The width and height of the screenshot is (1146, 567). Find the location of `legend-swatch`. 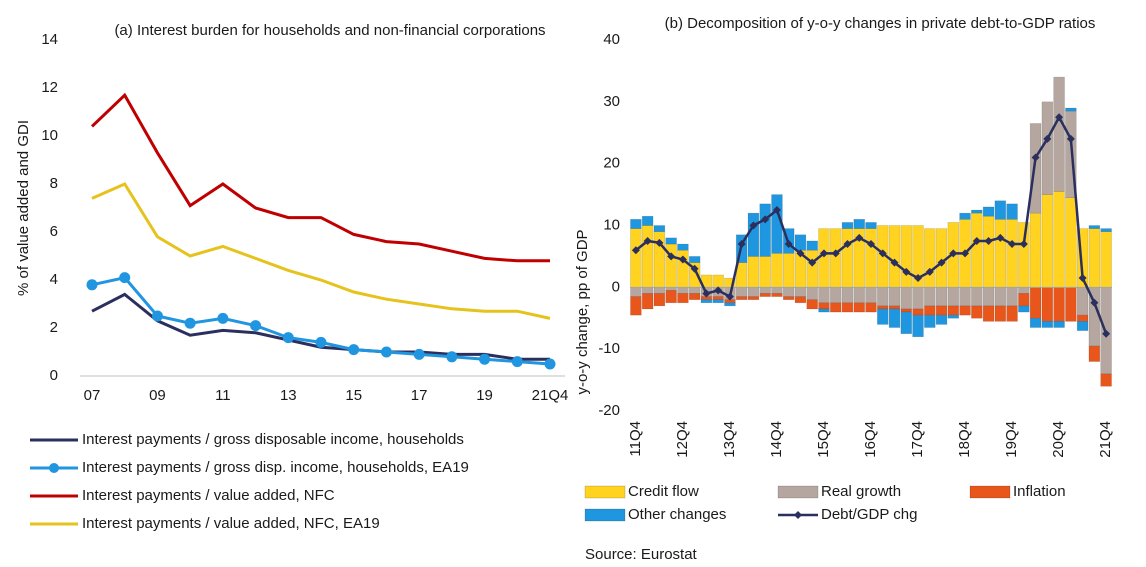

legend-swatch is located at coordinates (798, 515).